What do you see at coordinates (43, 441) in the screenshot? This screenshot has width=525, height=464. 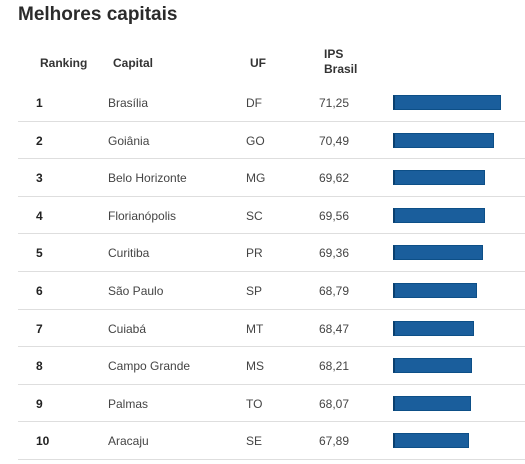 I see `ranking-cell: 10` at bounding box center [43, 441].